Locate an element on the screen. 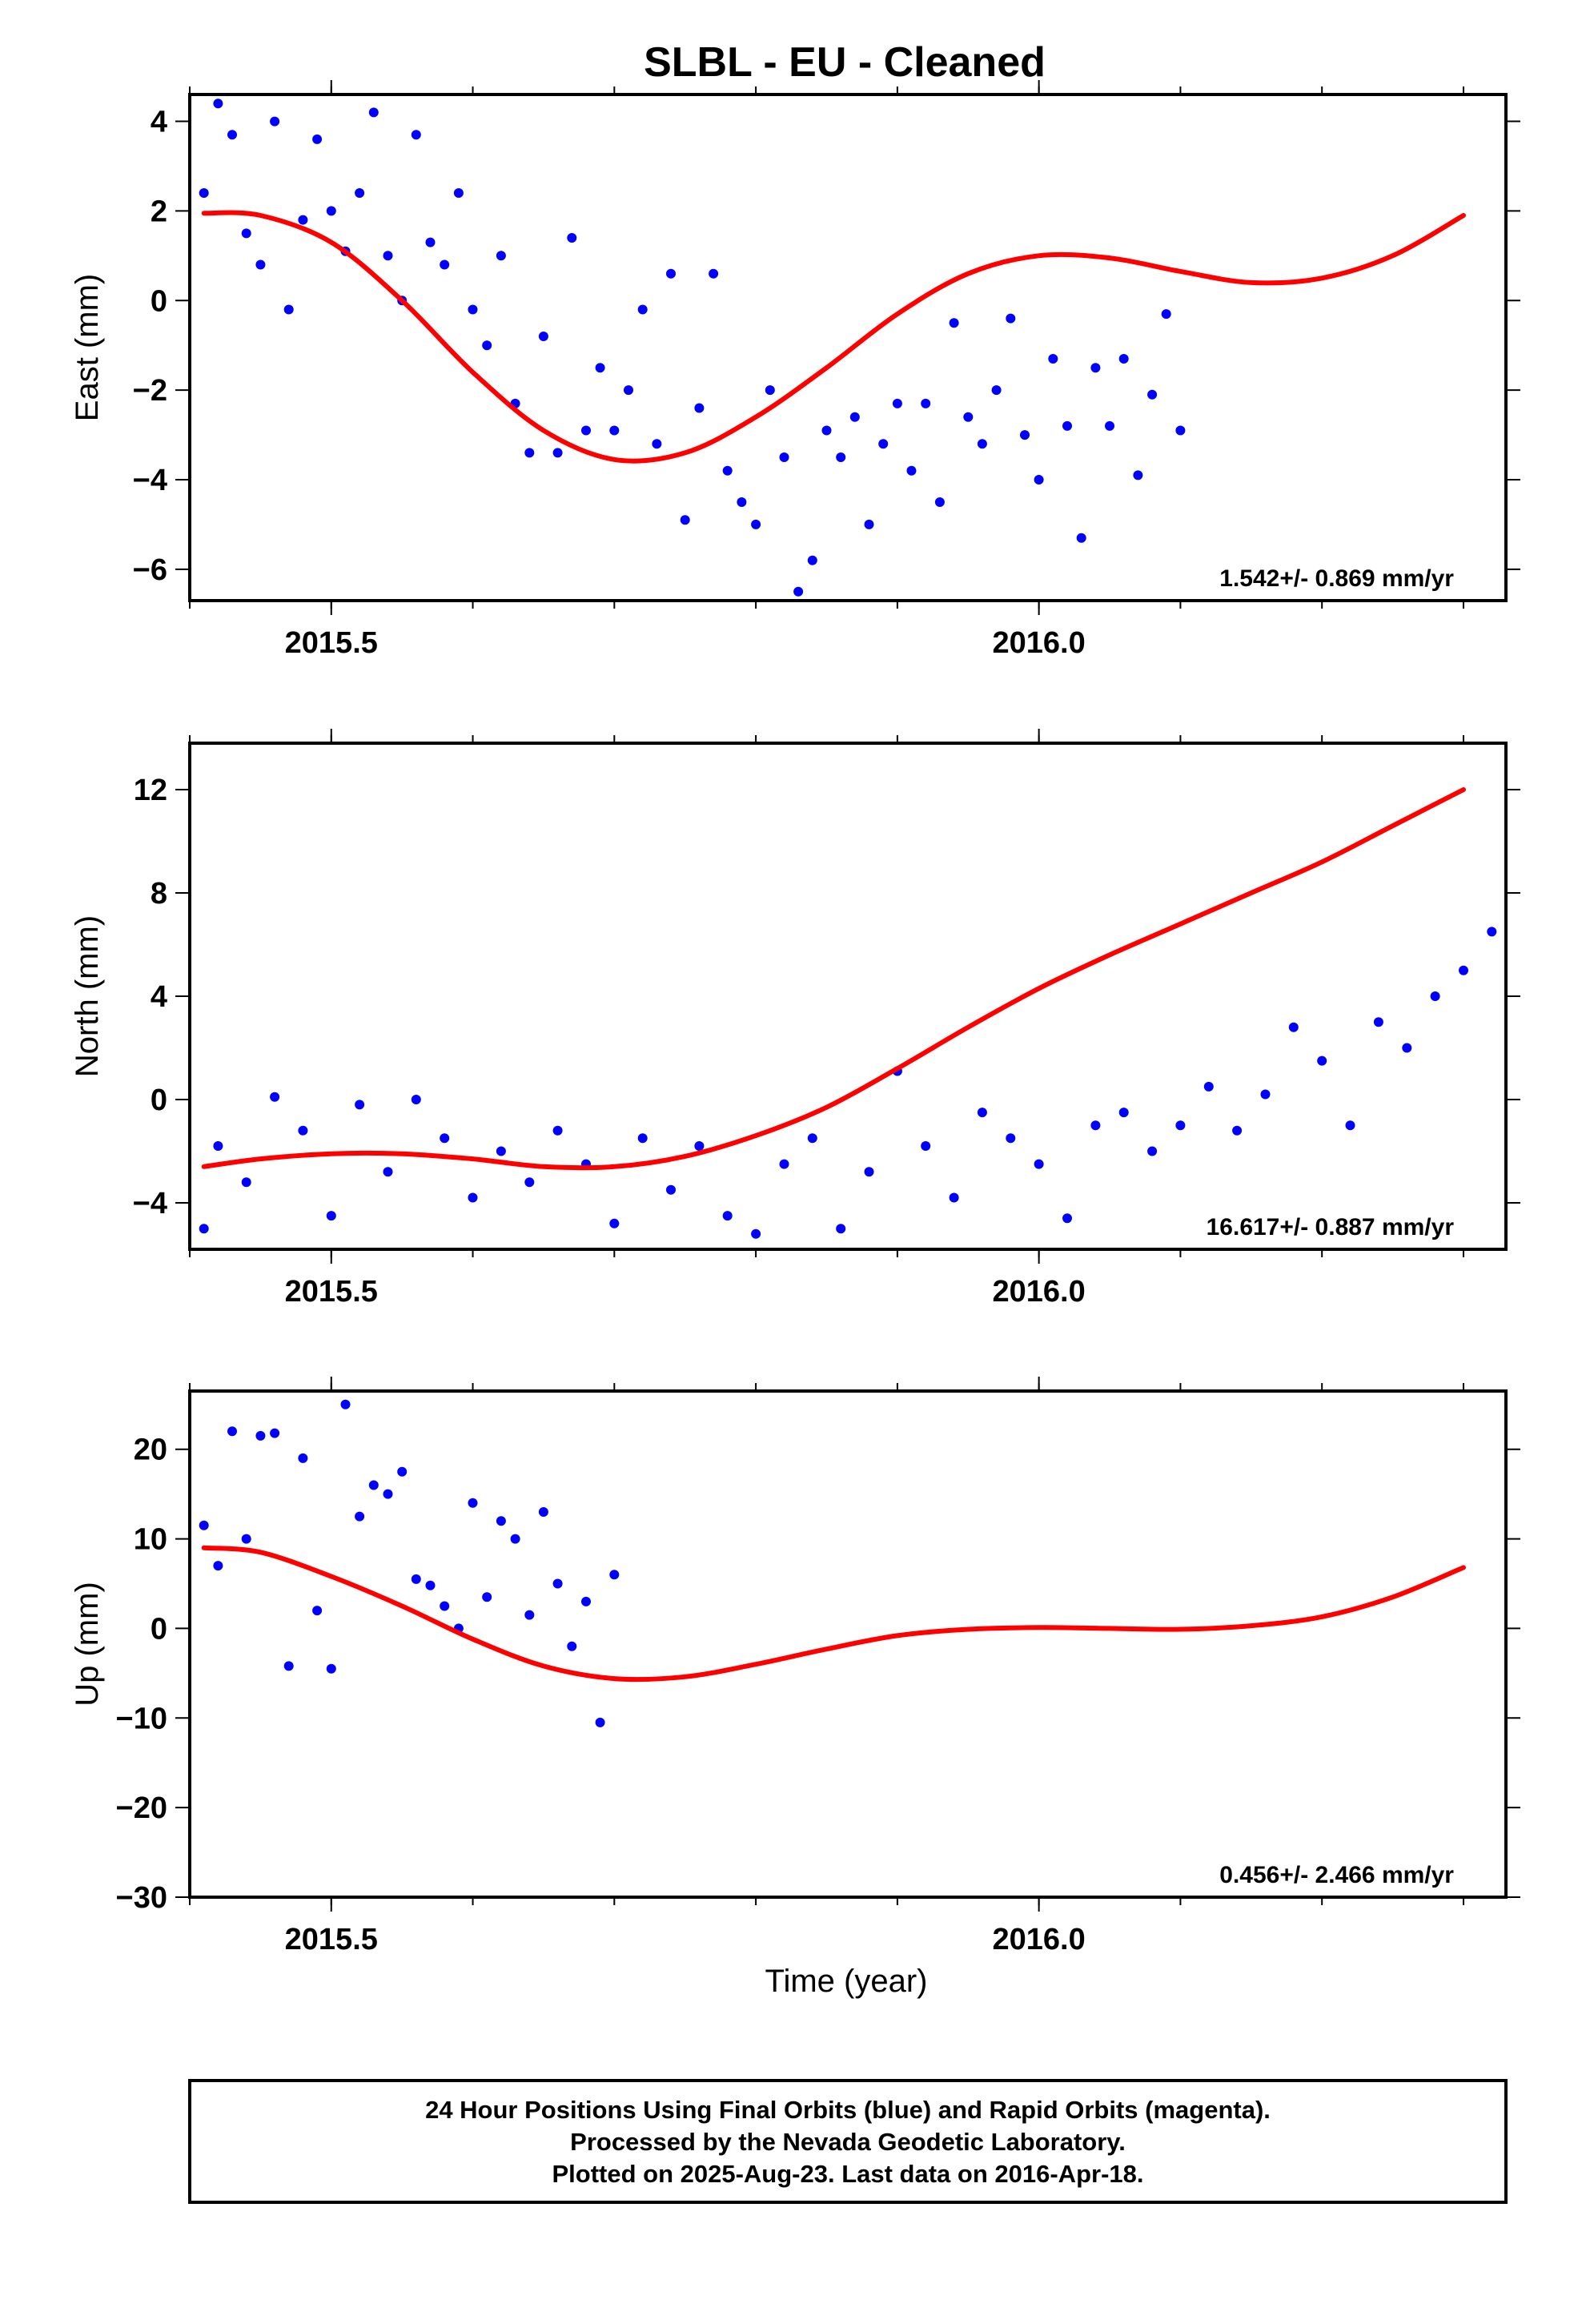  east-y-tick-label: 2 is located at coordinates (159, 212).